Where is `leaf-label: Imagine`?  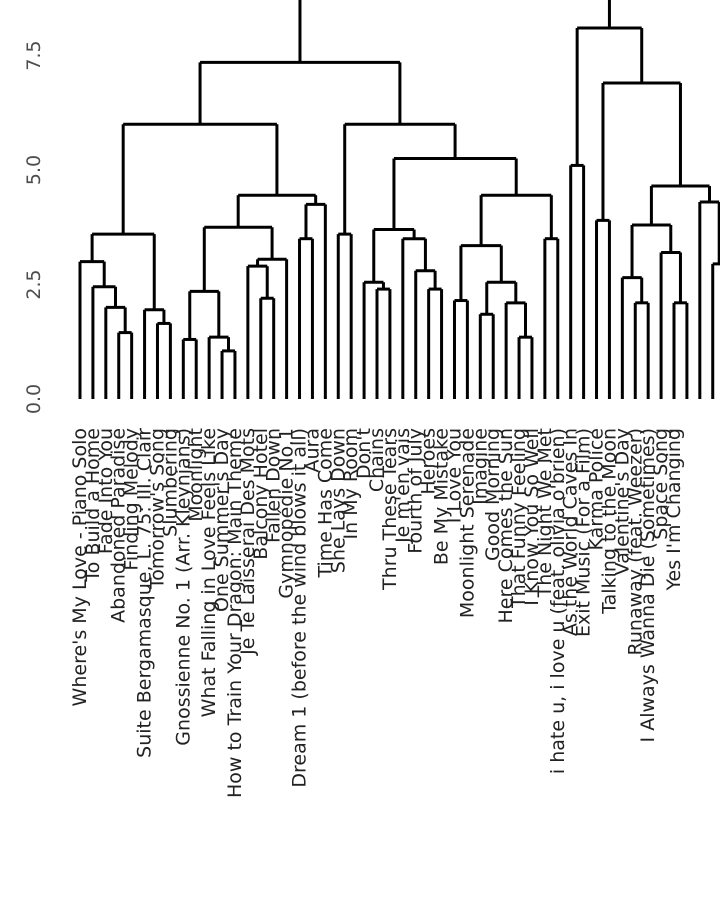
leaf-label: Imagine is located at coordinates (480, 466).